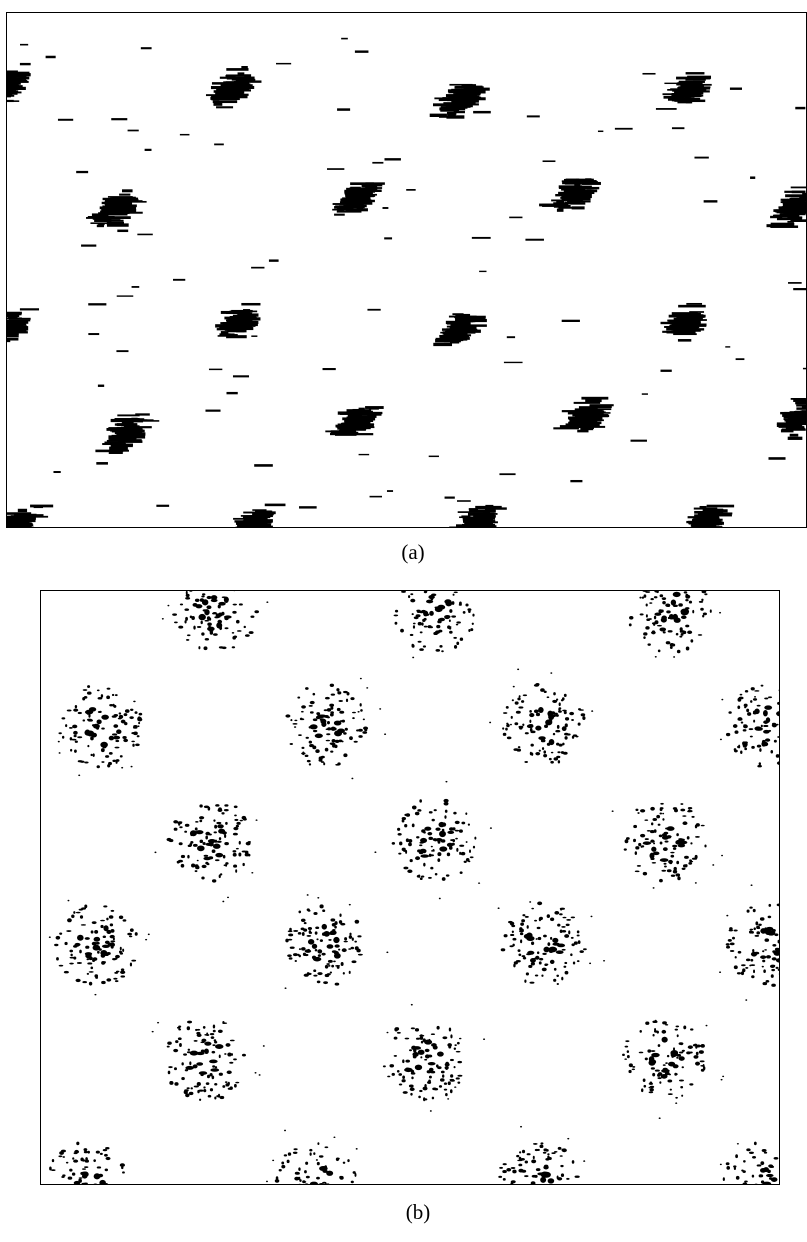  Describe the element at coordinates (418, 1212) in the screenshot. I see `panel-b-caption: (b)` at that location.